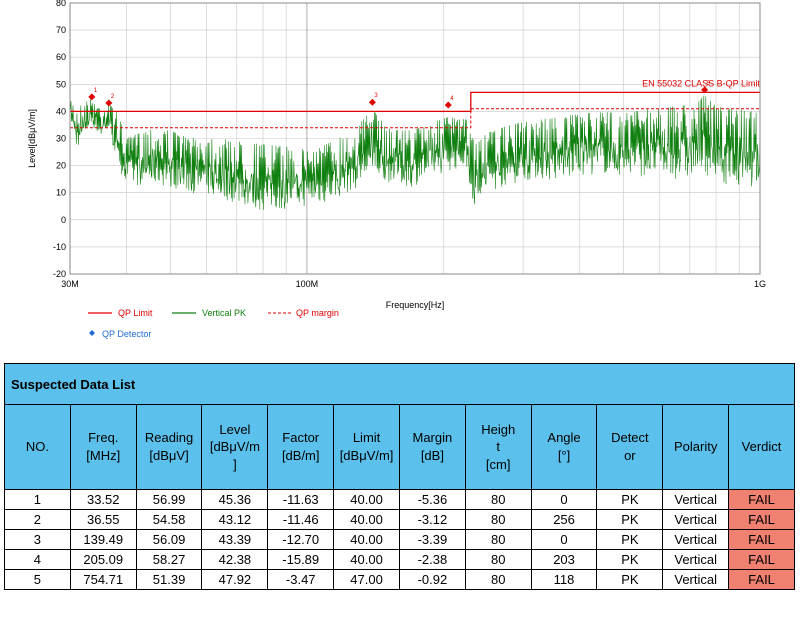 Image resolution: width=800 pixels, height=625 pixels. What do you see at coordinates (701, 83) in the screenshot?
I see `limit-label: EN 55032 CLASS B-QP Limit` at bounding box center [701, 83].